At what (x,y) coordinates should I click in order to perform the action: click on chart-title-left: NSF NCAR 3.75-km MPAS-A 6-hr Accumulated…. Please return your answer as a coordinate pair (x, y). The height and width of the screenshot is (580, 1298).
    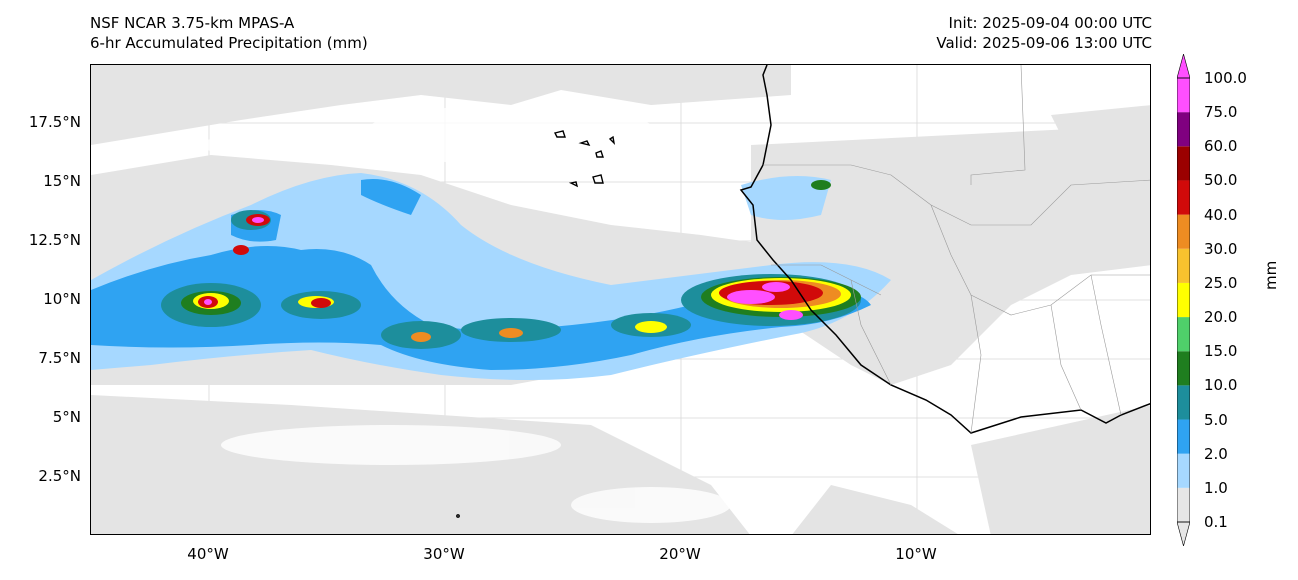
    Looking at the image, I should click on (229, 33).